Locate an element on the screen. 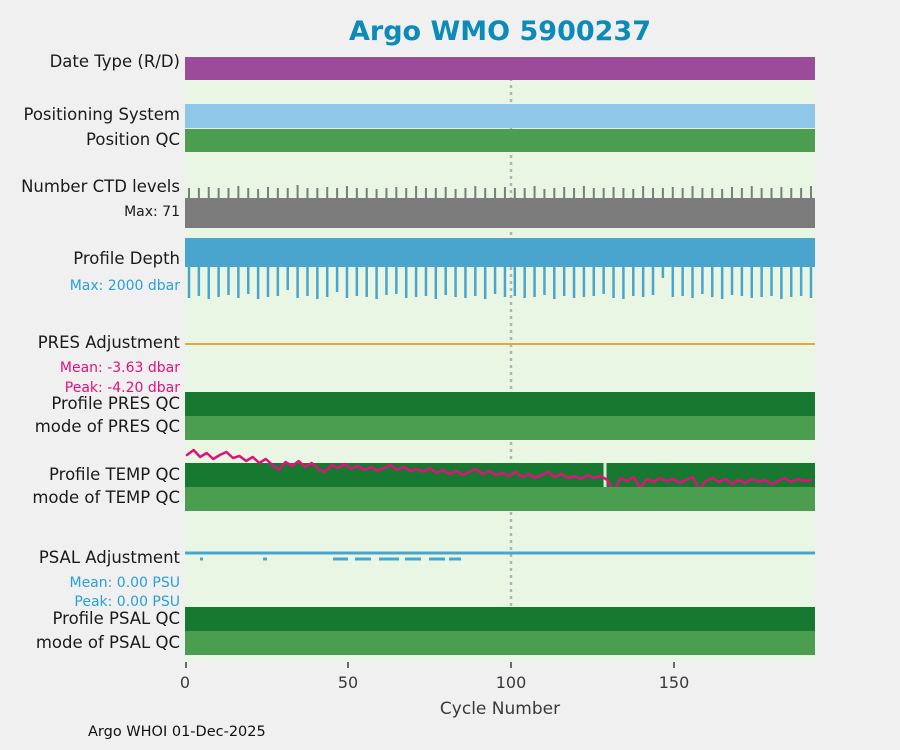 The height and width of the screenshot is (750, 900). value-psal-mean: Mean: 0.00 PSU is located at coordinates (124, 583).